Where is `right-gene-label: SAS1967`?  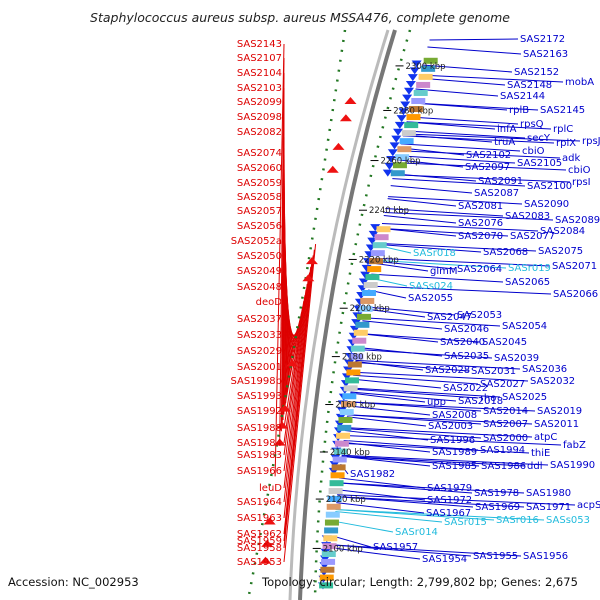 right-gene-label: SAS1967 is located at coordinates (448, 513).